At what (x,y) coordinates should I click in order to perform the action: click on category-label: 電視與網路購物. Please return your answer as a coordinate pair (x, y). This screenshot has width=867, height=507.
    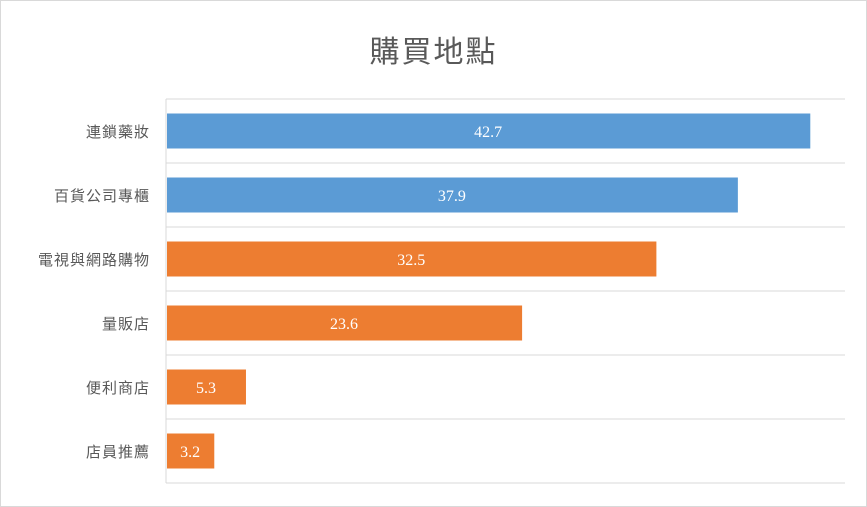
    Looking at the image, I should click on (94, 260).